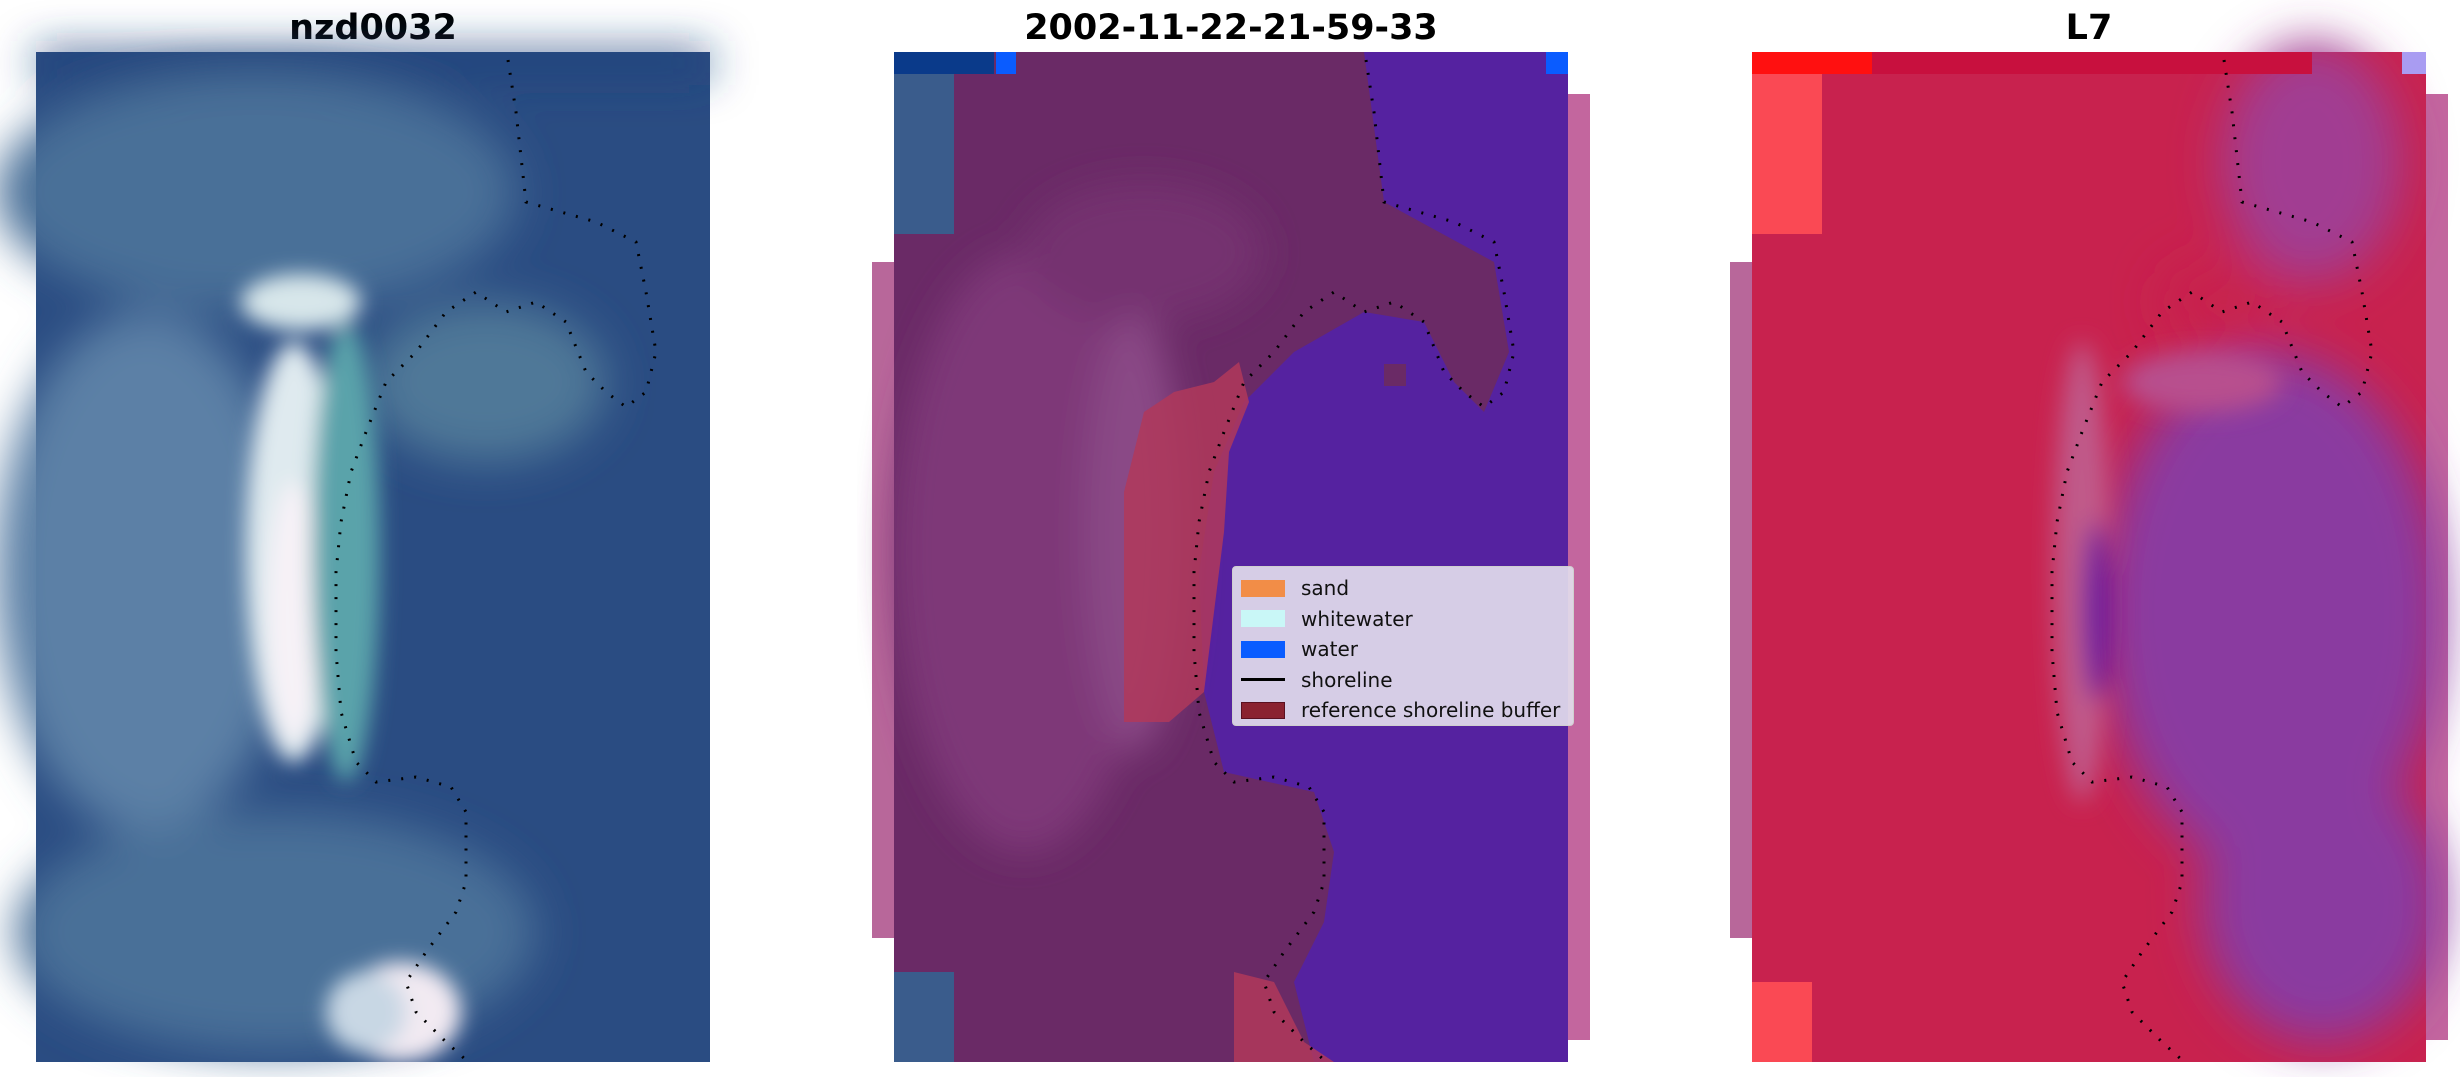 Image resolution: width=2460 pixels, height=1077 pixels. I want to click on legend-item-whitewater: whitewater, so click(1403, 619).